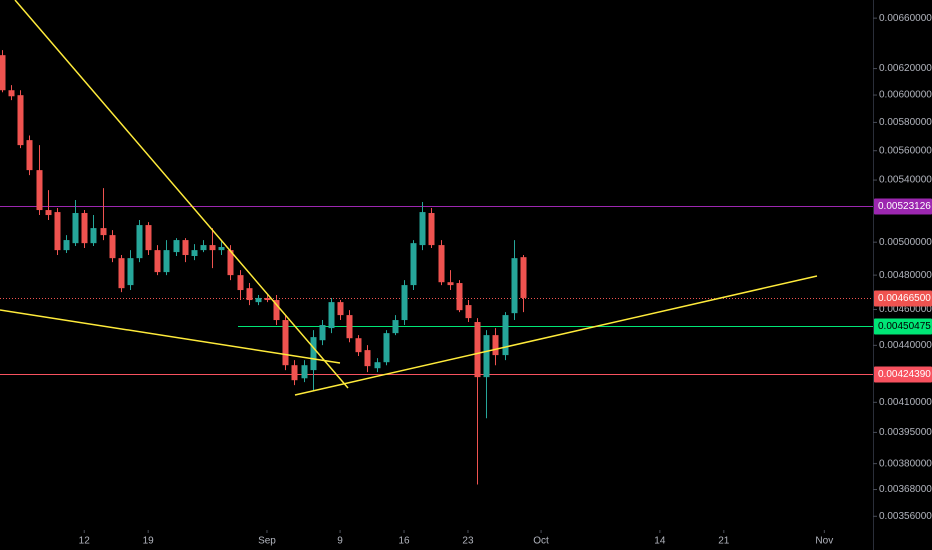 This screenshot has width=932, height=550. What do you see at coordinates (905, 68) in the screenshot?
I see `y-tick-label: 0.00620000` at bounding box center [905, 68].